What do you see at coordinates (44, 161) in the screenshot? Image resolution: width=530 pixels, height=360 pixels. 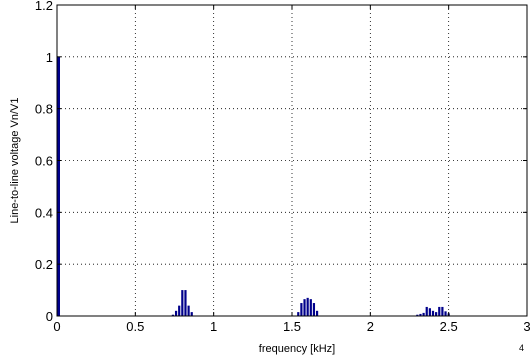 I see `y-tick-label: 0.6` at bounding box center [44, 161].